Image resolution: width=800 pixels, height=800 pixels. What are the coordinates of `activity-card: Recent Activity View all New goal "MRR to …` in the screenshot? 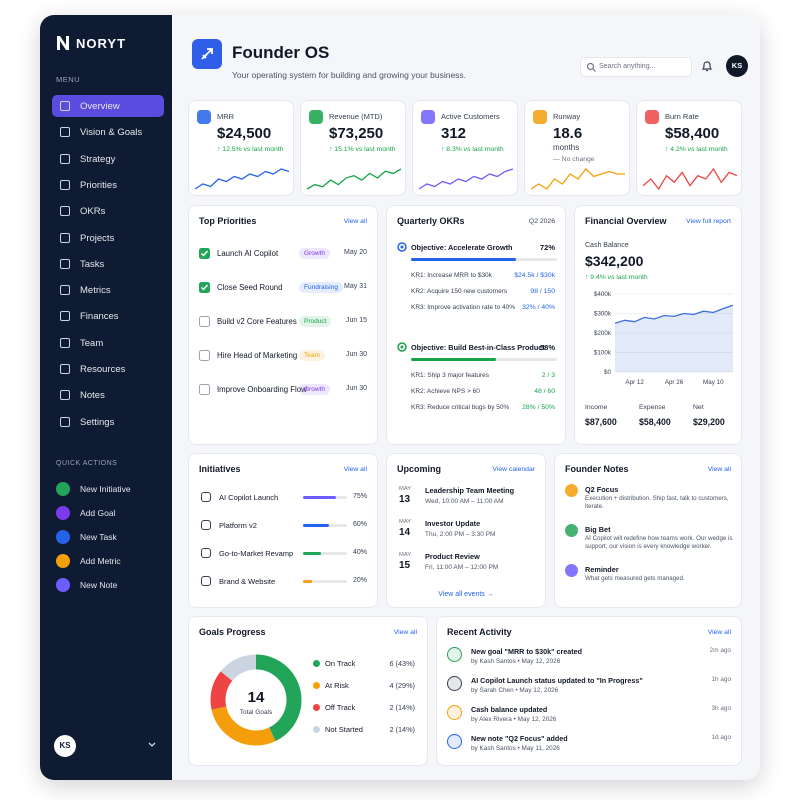 It's located at (589, 691).